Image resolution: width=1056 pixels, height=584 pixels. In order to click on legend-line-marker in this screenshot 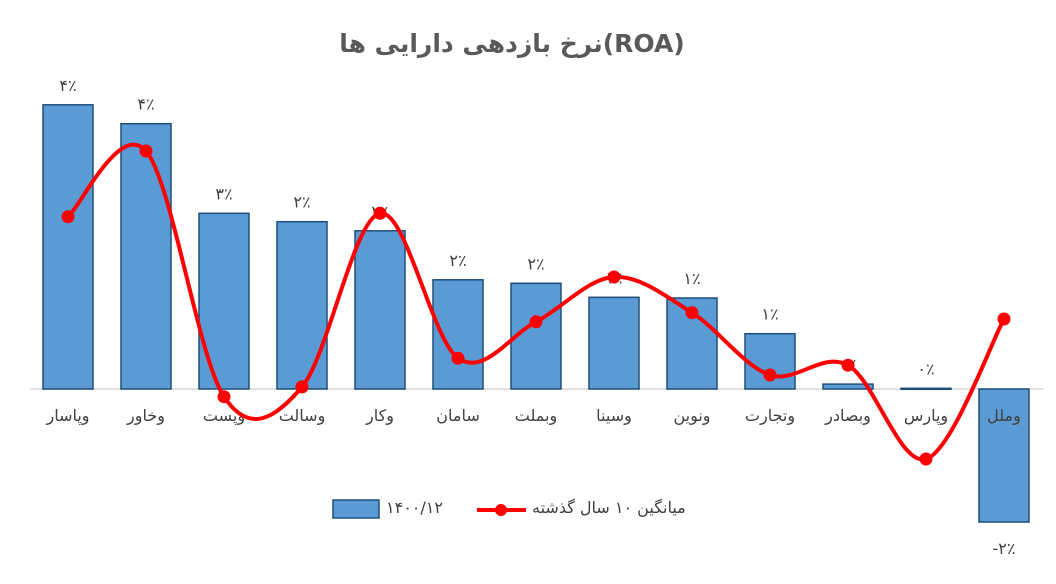, I will do `click(501, 510)`.